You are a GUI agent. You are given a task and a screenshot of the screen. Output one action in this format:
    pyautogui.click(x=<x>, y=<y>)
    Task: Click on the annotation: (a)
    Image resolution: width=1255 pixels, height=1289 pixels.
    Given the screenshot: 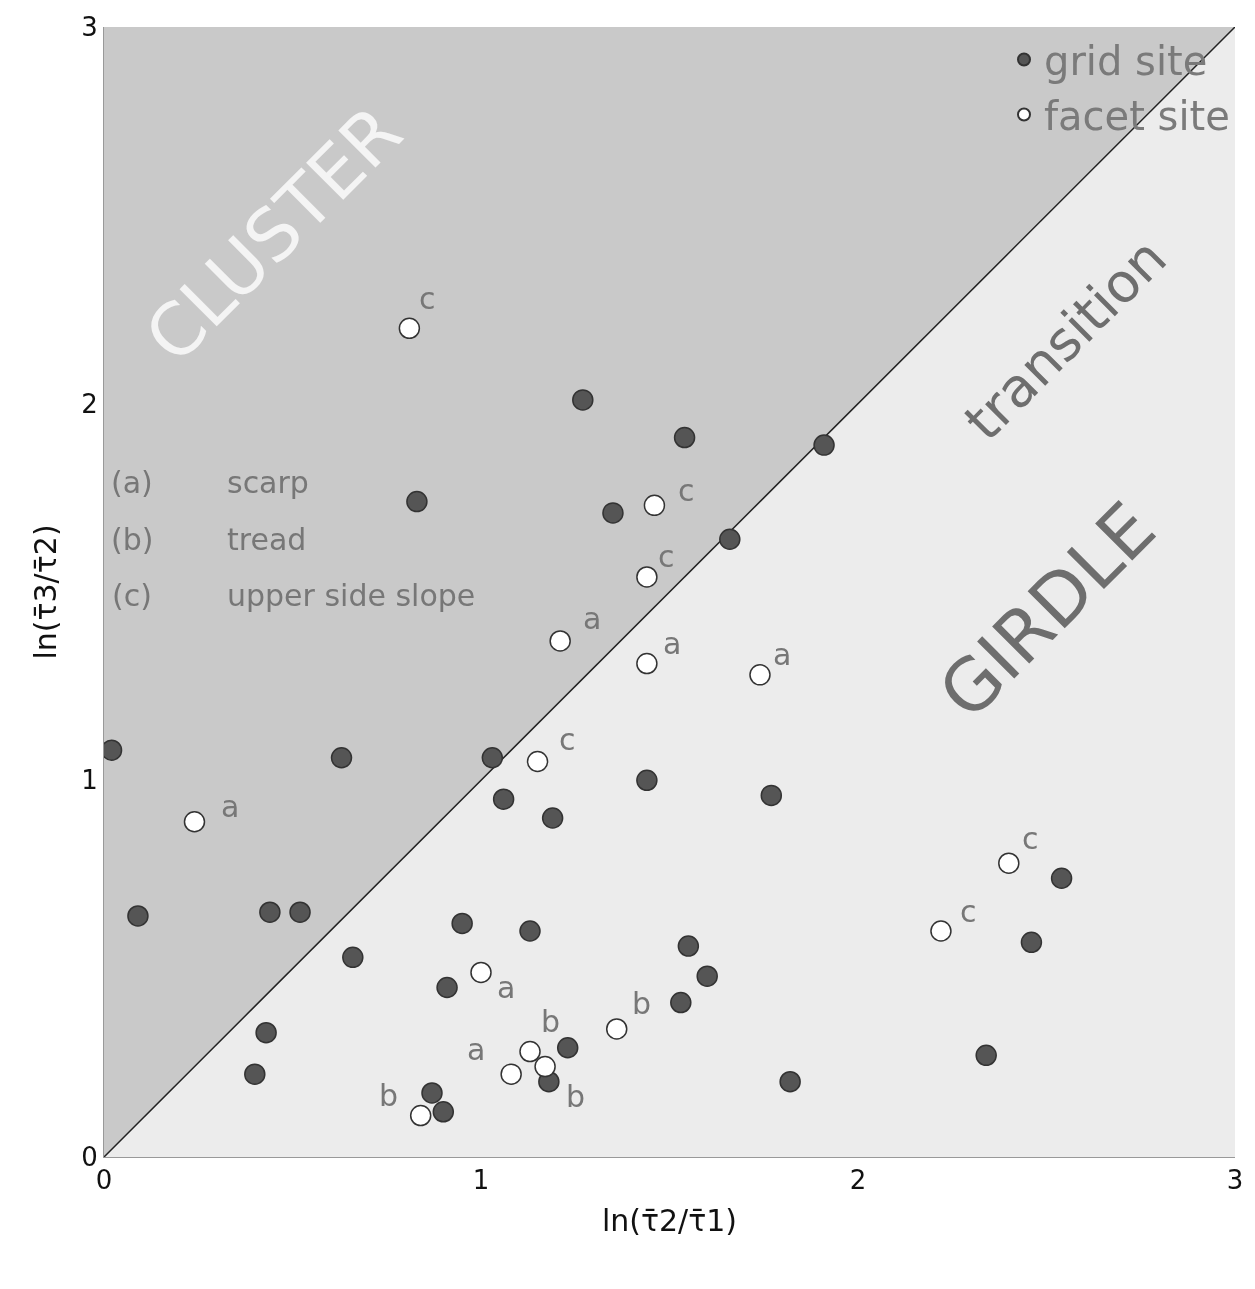 What is the action you would take?
    pyautogui.click(x=132, y=482)
    